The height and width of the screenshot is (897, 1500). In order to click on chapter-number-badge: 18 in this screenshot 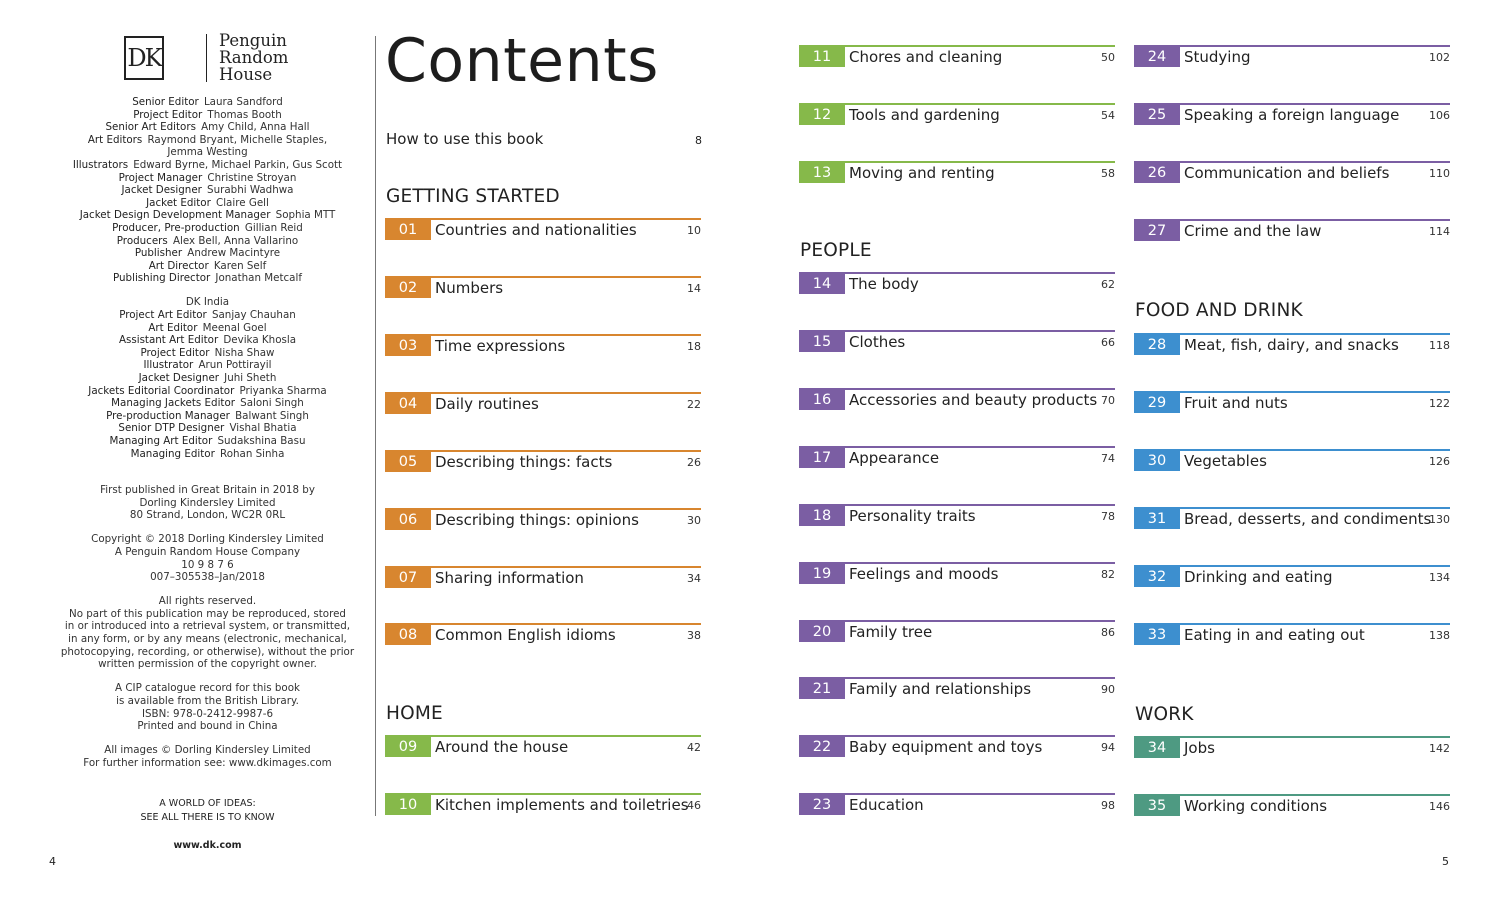, I will do `click(822, 516)`.